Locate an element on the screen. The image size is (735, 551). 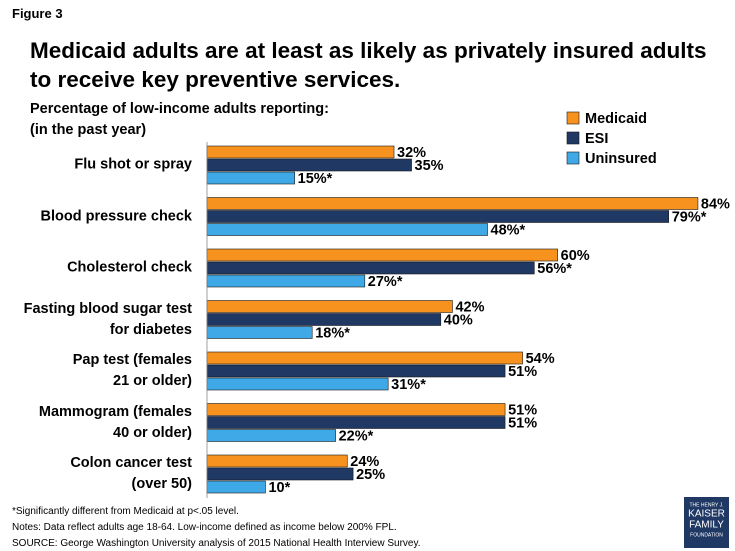
logo-text: FAMILY is located at coordinates (706, 525).